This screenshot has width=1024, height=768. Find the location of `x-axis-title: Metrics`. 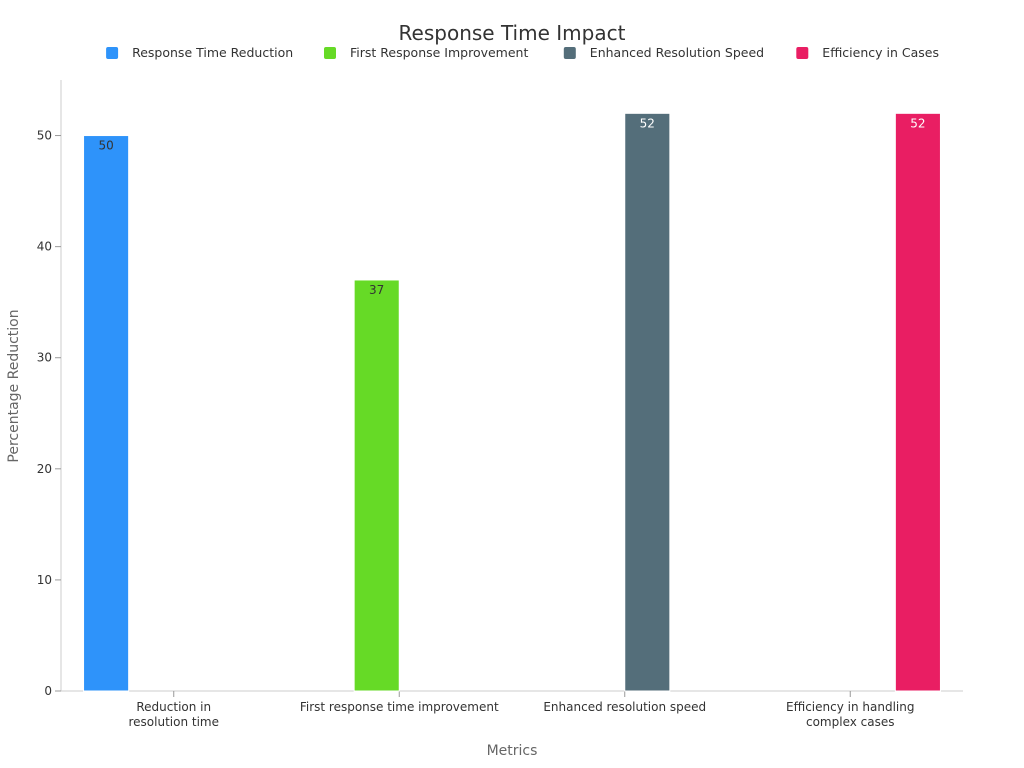

x-axis-title: Metrics is located at coordinates (512, 751).